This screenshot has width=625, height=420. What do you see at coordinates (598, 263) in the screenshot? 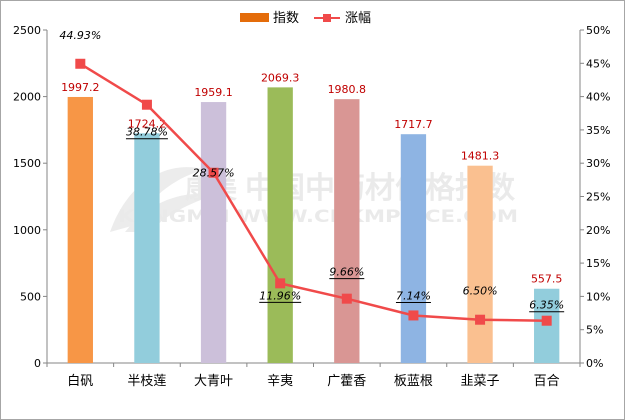
I see `y-right-tick-label: 15%` at bounding box center [598, 263].